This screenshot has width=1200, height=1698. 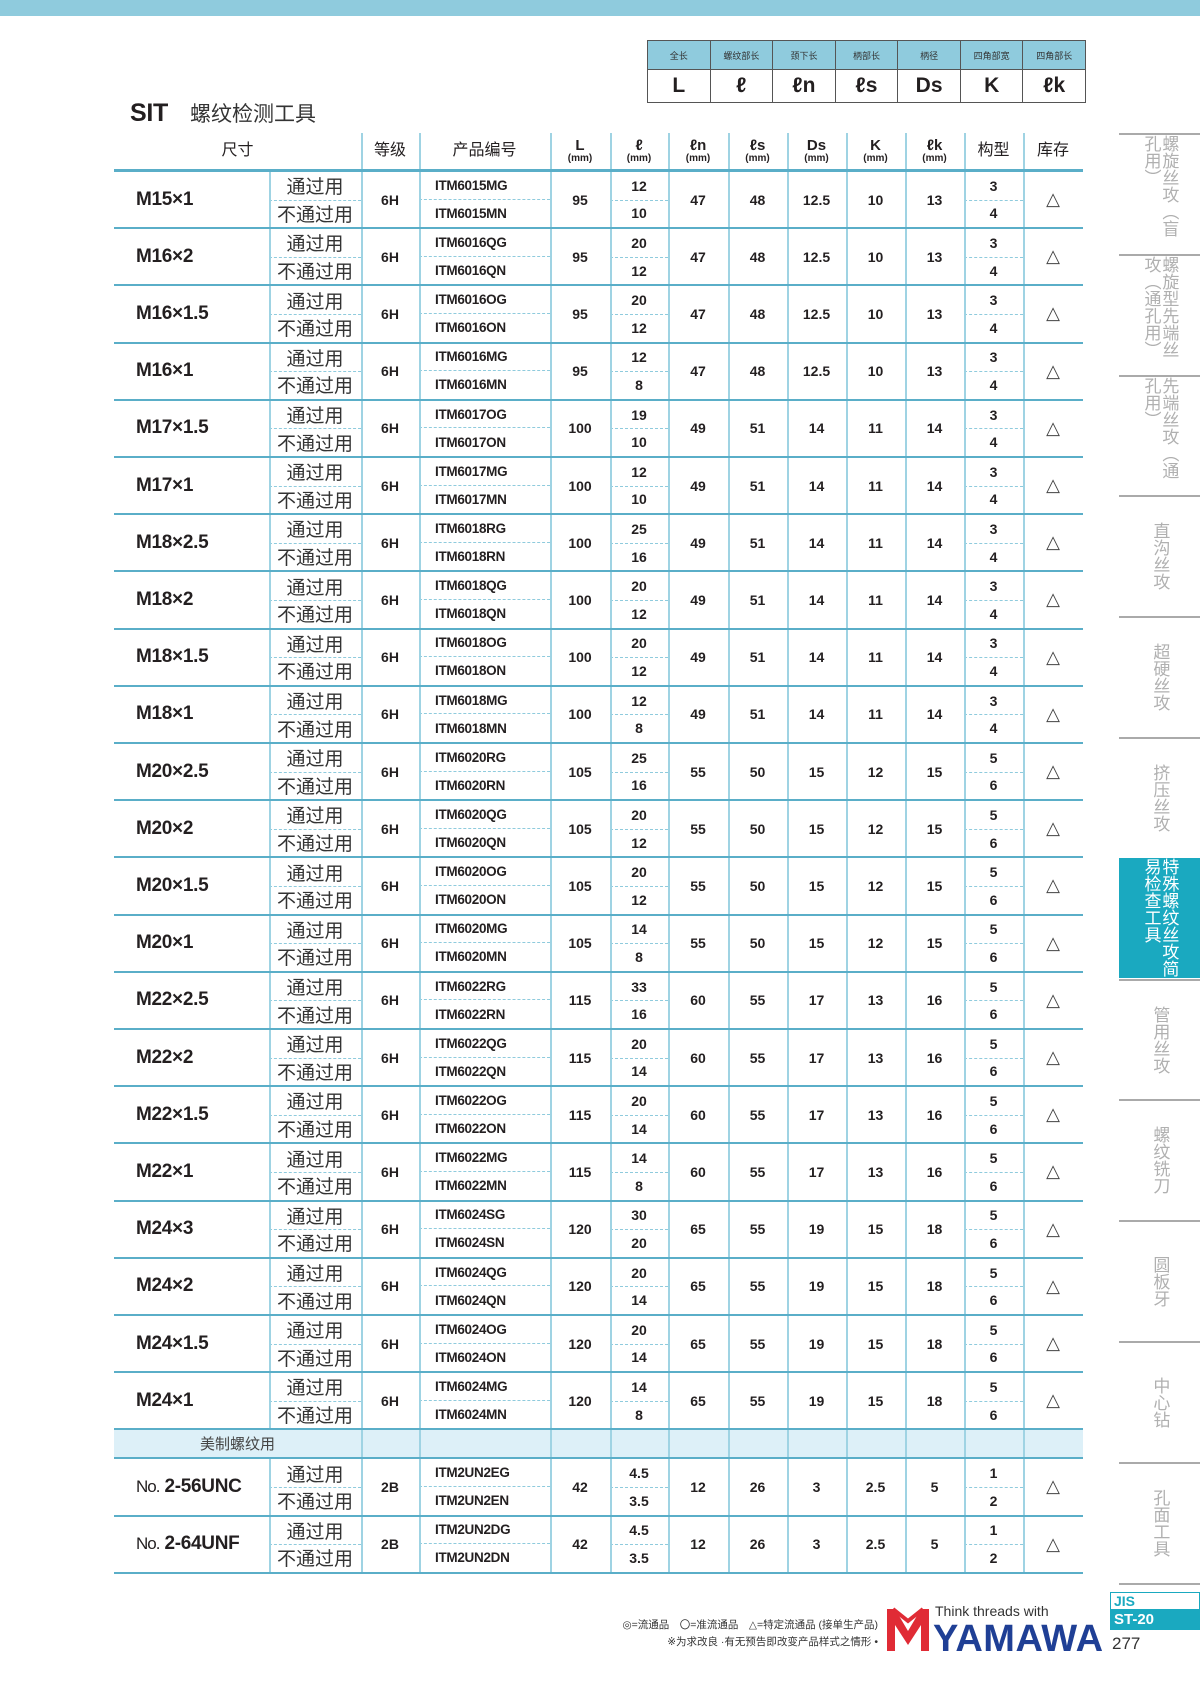 What do you see at coordinates (1159, 1159) in the screenshot?
I see `sidebar-item: 螺纹铣刀` at bounding box center [1159, 1159].